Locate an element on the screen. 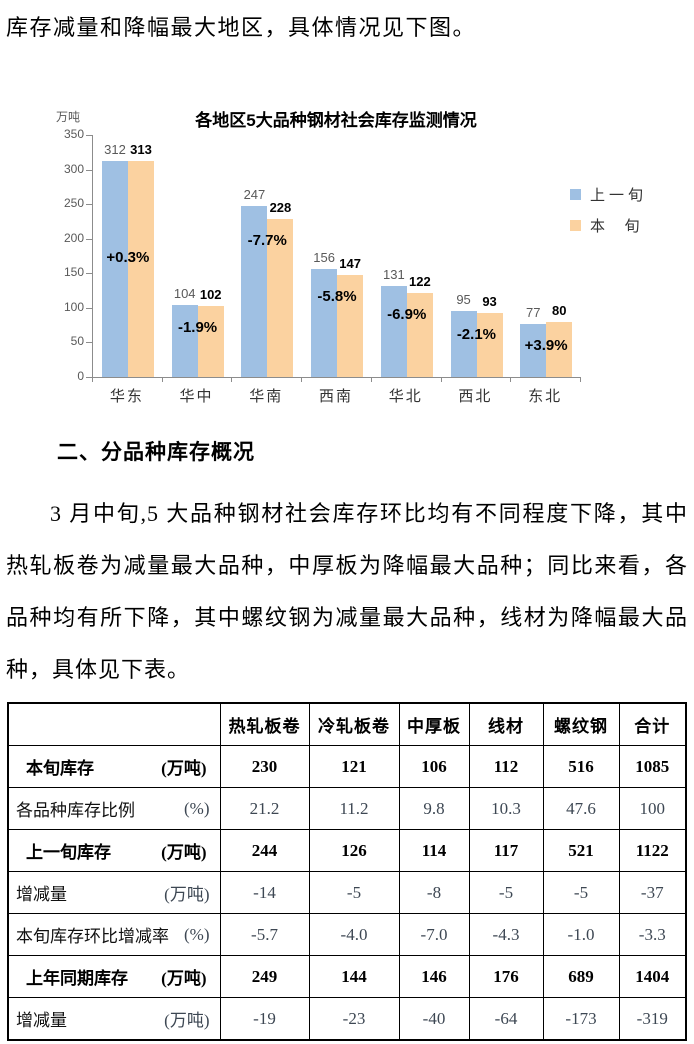 This screenshot has height=1044, width=694. table-row: 各品种库存比例 (%) 21.2 11.2 9.8 10.3 47.6 100 is located at coordinates (347, 808).